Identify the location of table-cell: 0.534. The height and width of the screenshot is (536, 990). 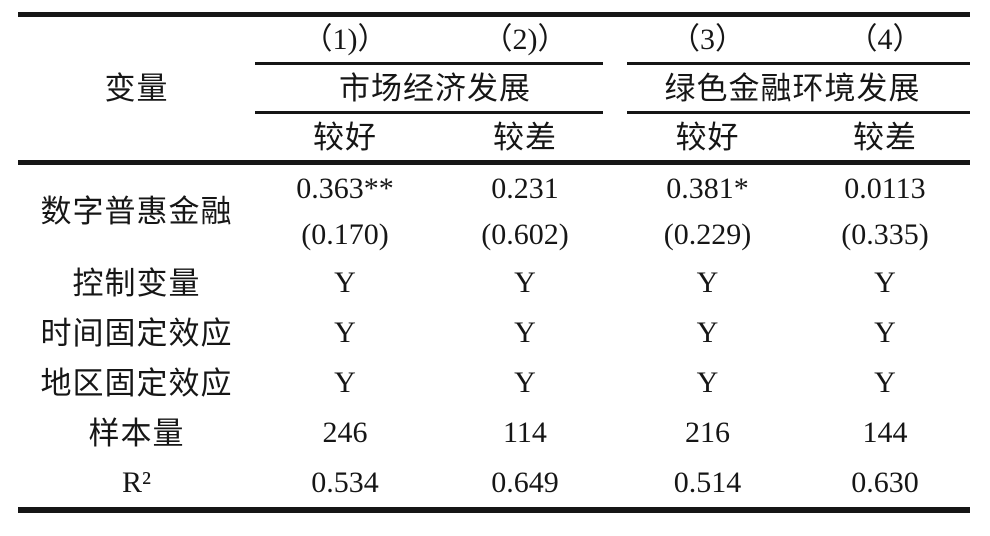
(345, 482).